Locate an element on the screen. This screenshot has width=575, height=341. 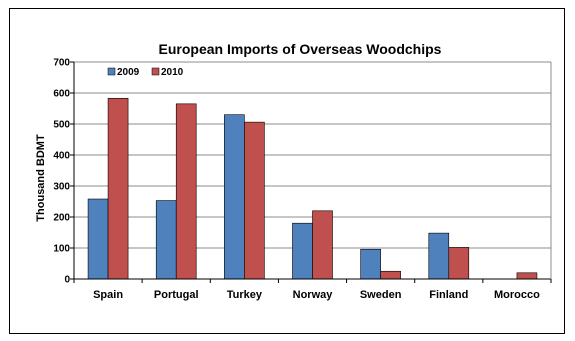
y-tick-label: 100 is located at coordinates (61, 249).